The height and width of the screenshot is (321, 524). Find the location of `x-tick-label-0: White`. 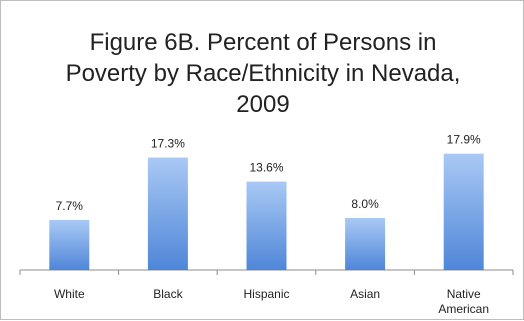

x-tick-label-0: White is located at coordinates (69, 294).